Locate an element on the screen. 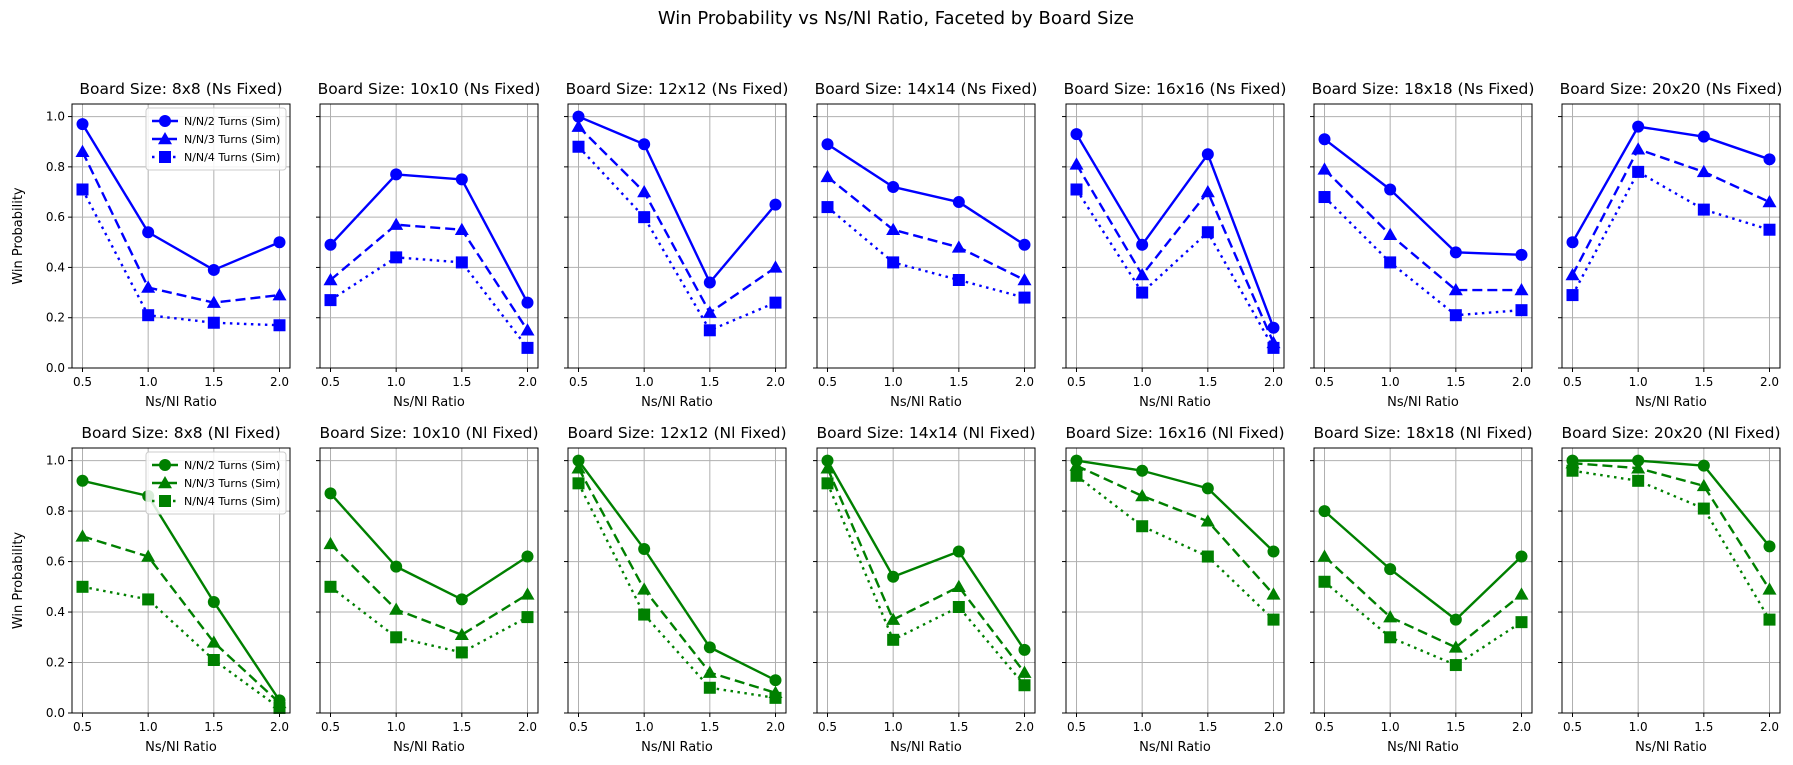  panel-title: Board Size: 20x20 (Ns Fixed) is located at coordinates (1671, 89).